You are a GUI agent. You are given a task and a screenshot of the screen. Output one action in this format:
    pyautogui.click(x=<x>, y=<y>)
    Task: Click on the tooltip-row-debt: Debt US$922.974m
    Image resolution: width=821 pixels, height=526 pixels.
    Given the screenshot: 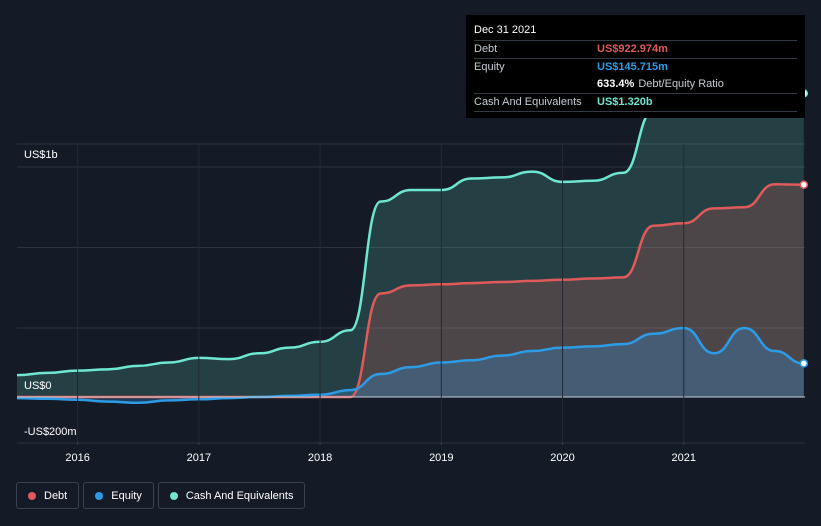 What is the action you would take?
    pyautogui.click(x=635, y=50)
    